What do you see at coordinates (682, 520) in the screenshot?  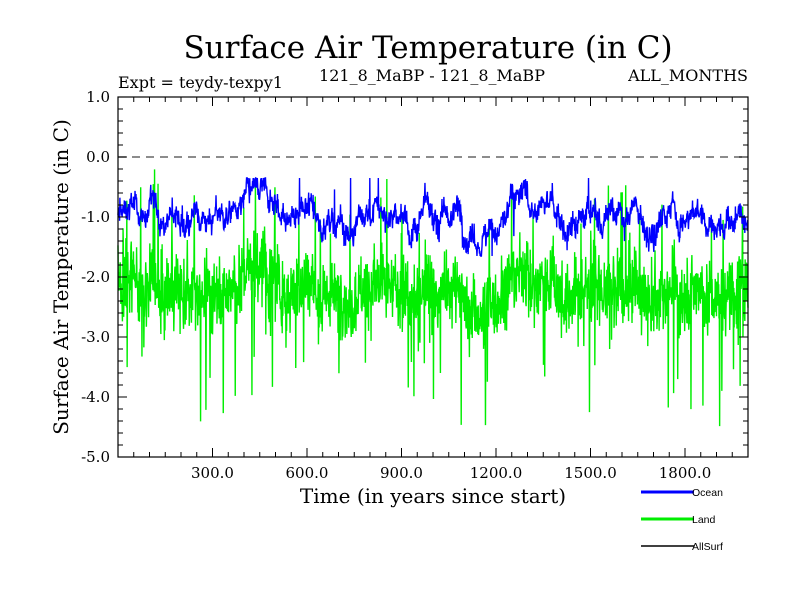 I see `legend: Ocean Land AllSurf` at bounding box center [682, 520].